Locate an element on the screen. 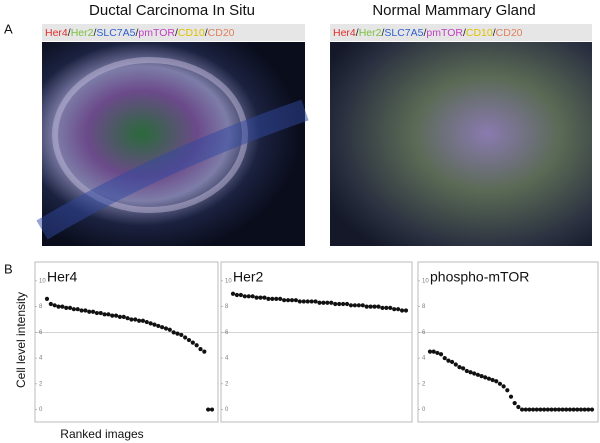 This screenshot has height=443, width=600. plot-title: Her2 is located at coordinates (248, 277).